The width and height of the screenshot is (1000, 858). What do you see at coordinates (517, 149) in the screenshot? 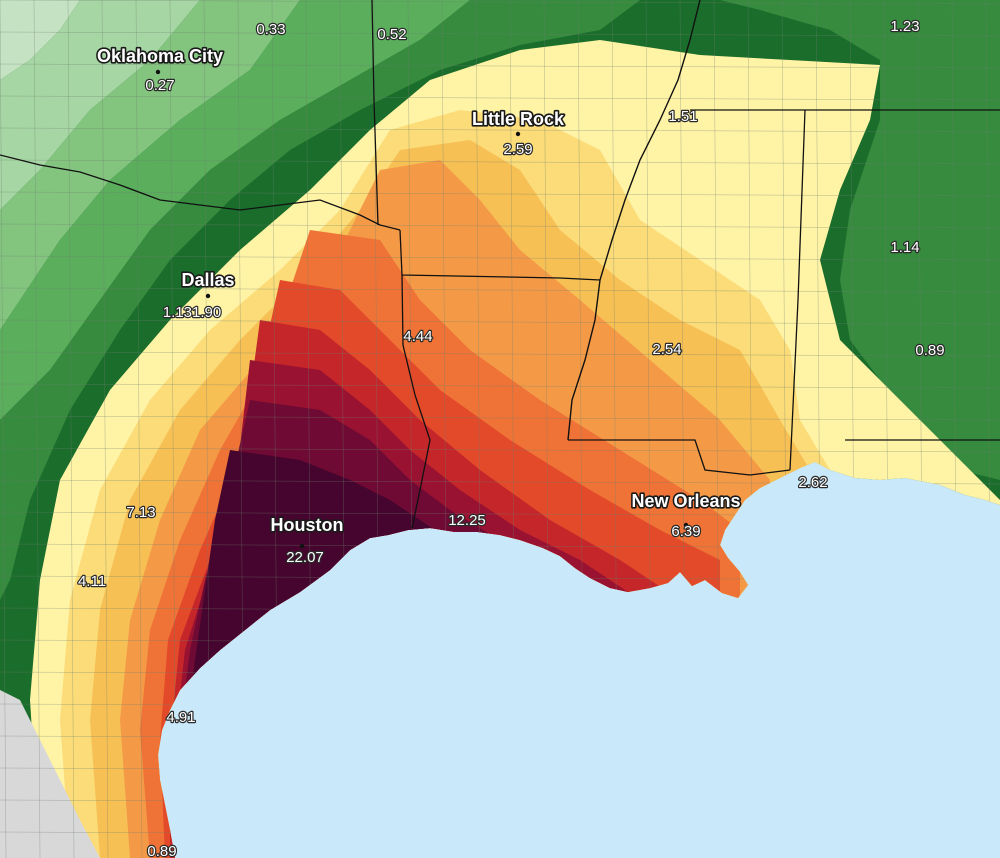
I see `city-value-little-rock: 2.59` at bounding box center [517, 149].